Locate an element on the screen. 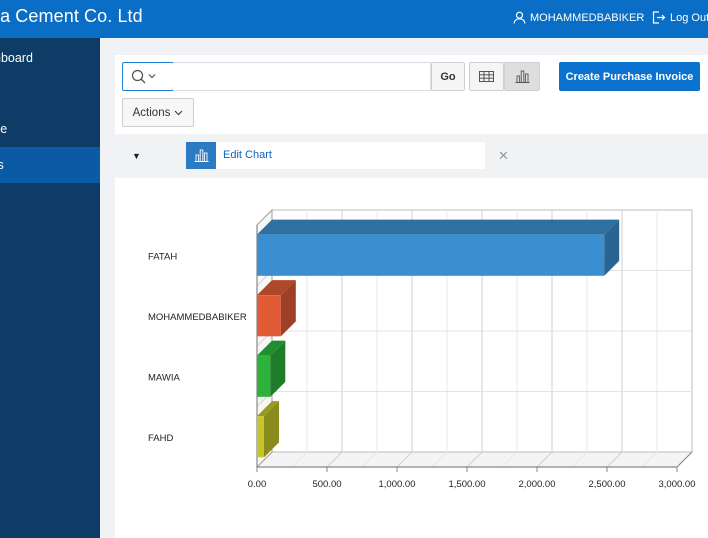 The height and width of the screenshot is (538, 708). actions-menu-button: Actions is located at coordinates (158, 112).